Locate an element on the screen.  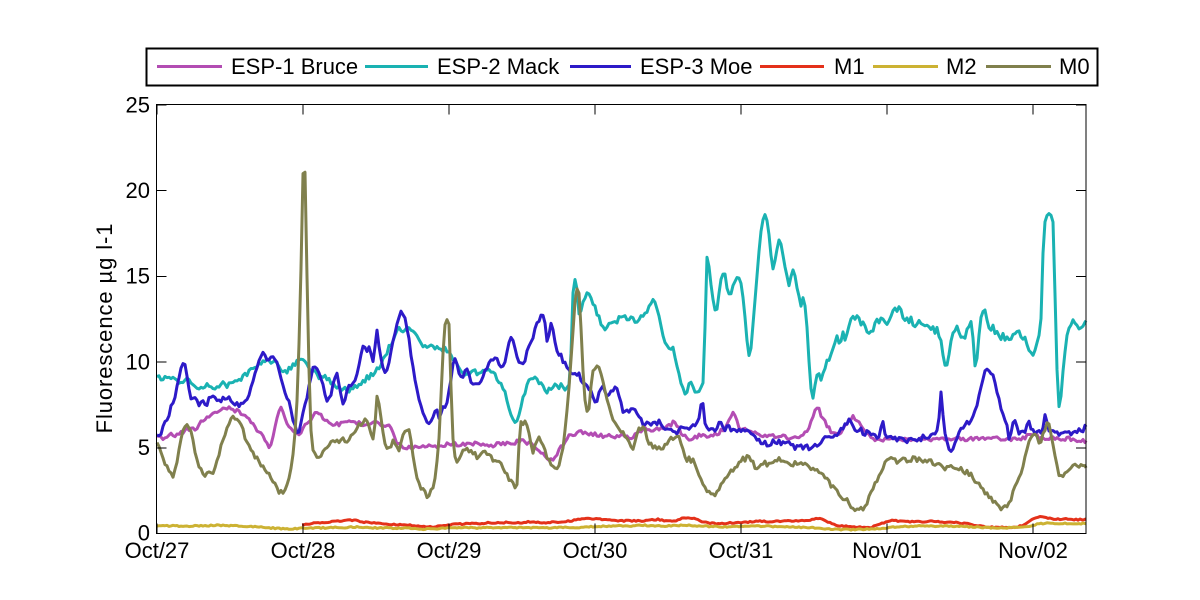
svg-text: 15 is located at coordinates (138, 276).